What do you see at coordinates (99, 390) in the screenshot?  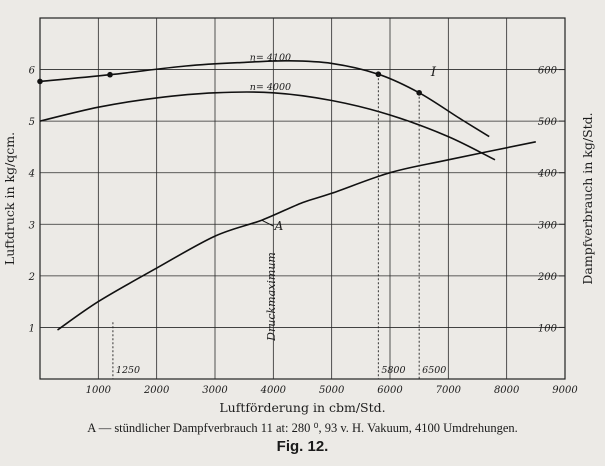 I see `x-tick-label: 1000` at bounding box center [99, 390].